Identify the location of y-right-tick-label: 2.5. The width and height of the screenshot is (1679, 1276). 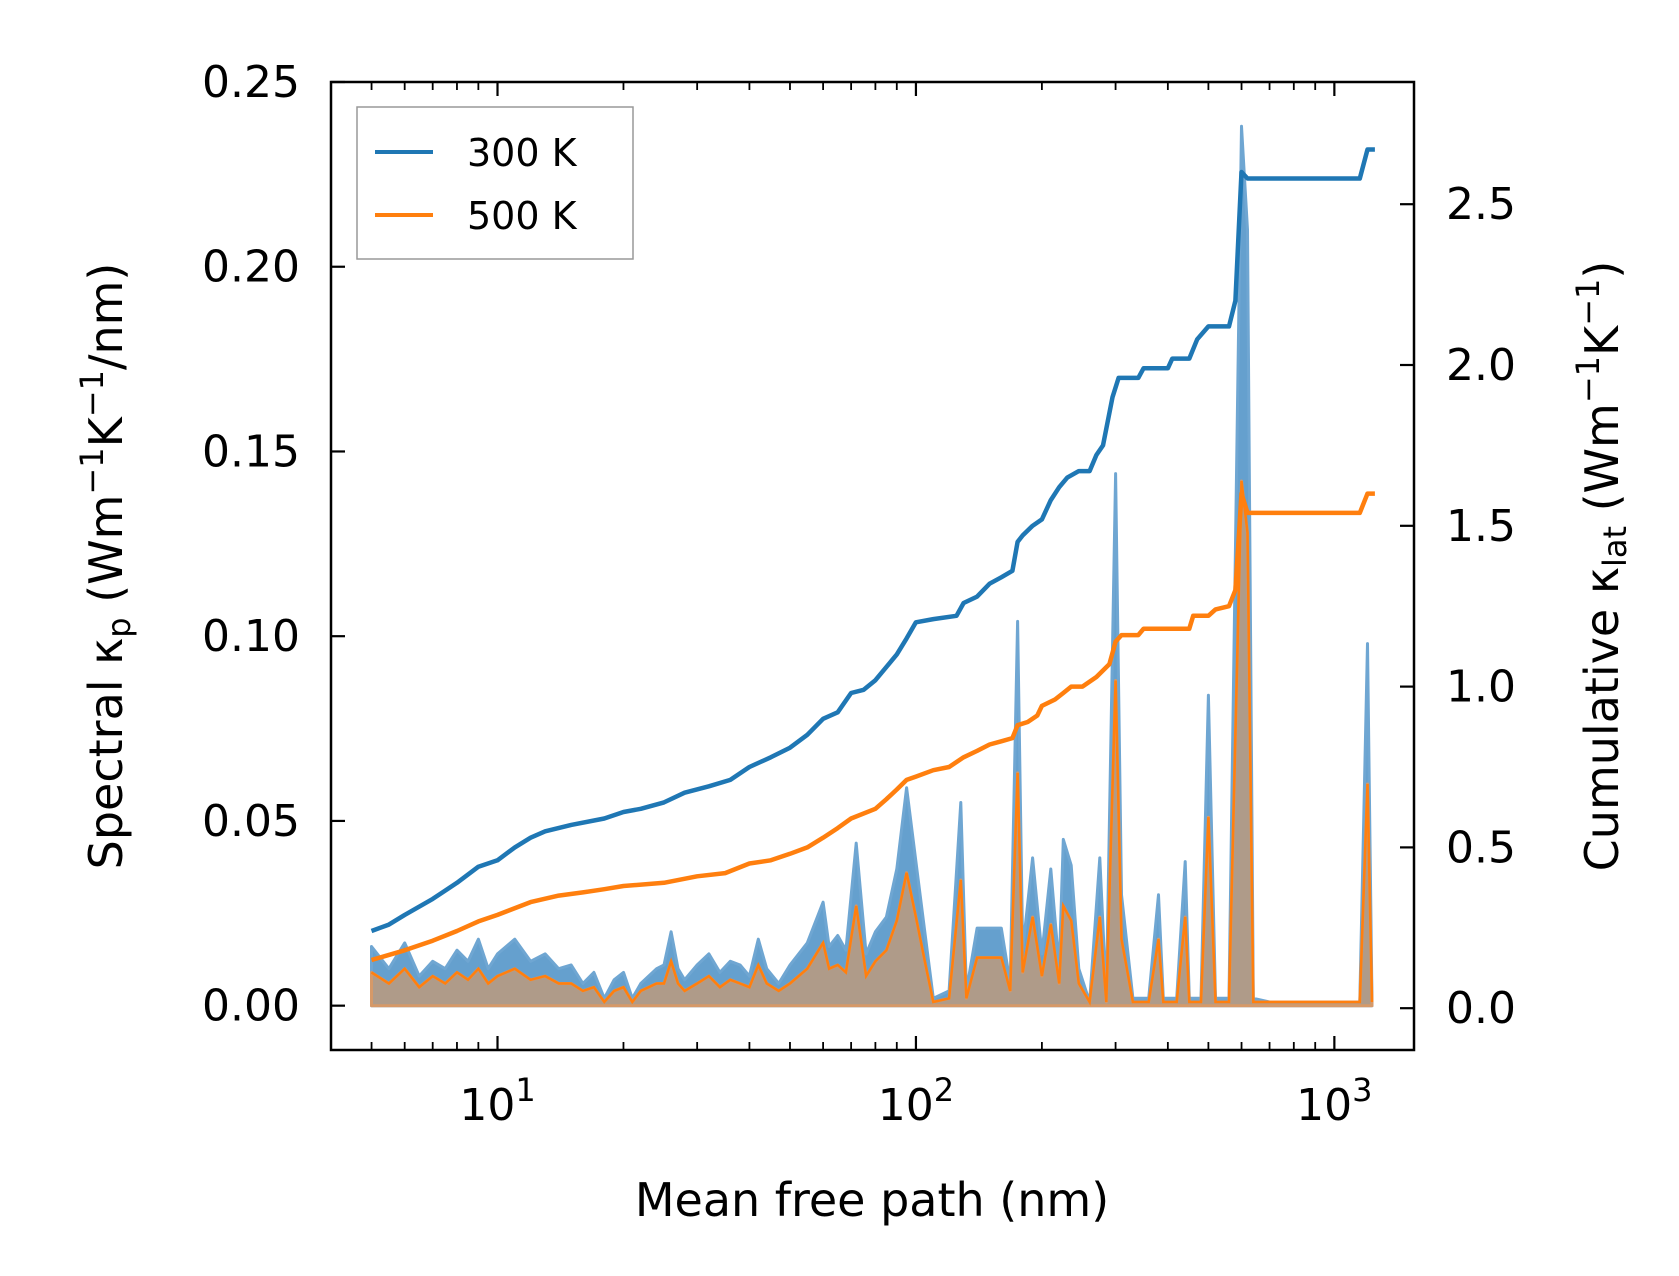
(1481, 204).